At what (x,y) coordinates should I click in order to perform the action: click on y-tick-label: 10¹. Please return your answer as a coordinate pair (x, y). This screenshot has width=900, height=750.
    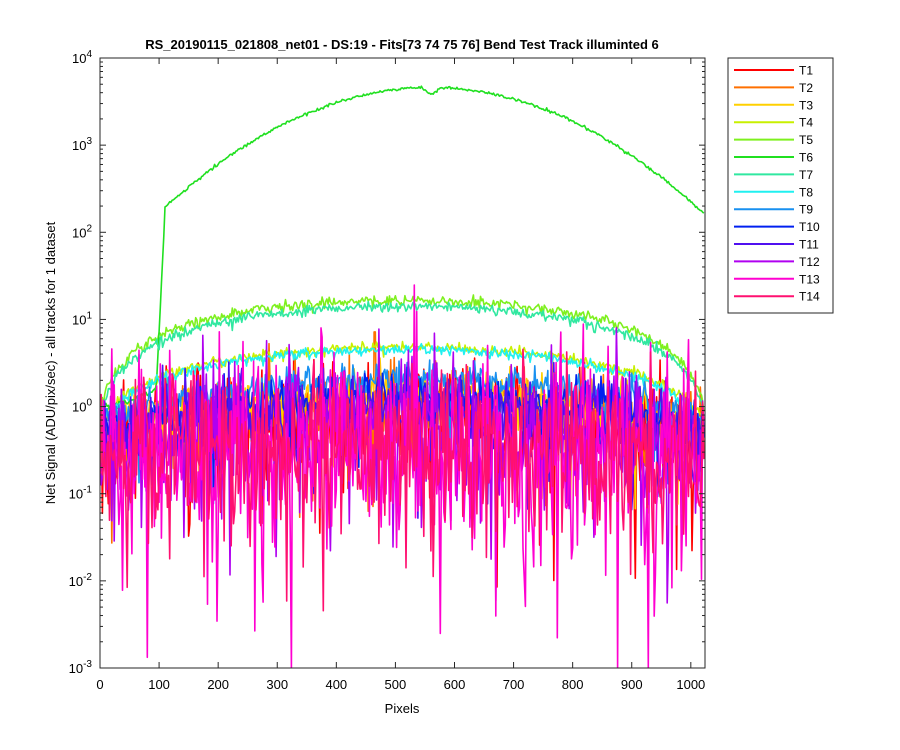
    Looking at the image, I should click on (82, 318).